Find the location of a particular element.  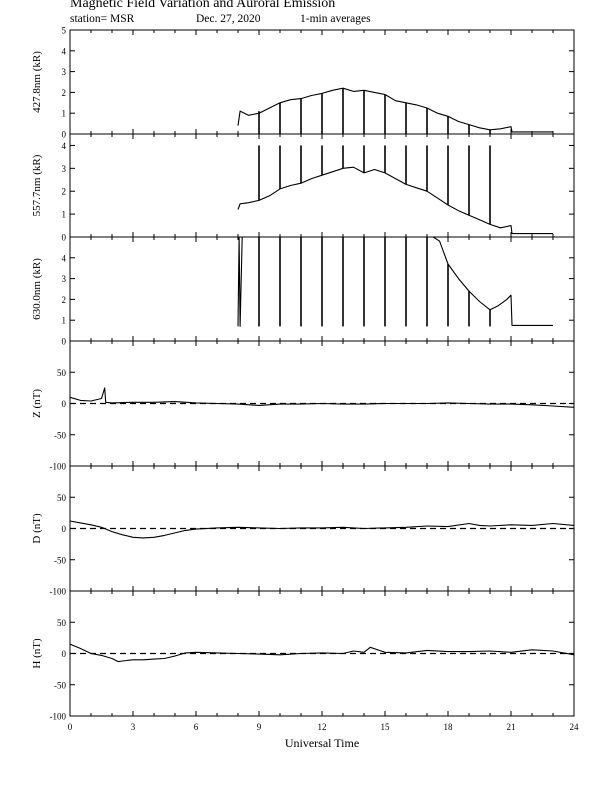

x-tick-label: 6 is located at coordinates (196, 727).